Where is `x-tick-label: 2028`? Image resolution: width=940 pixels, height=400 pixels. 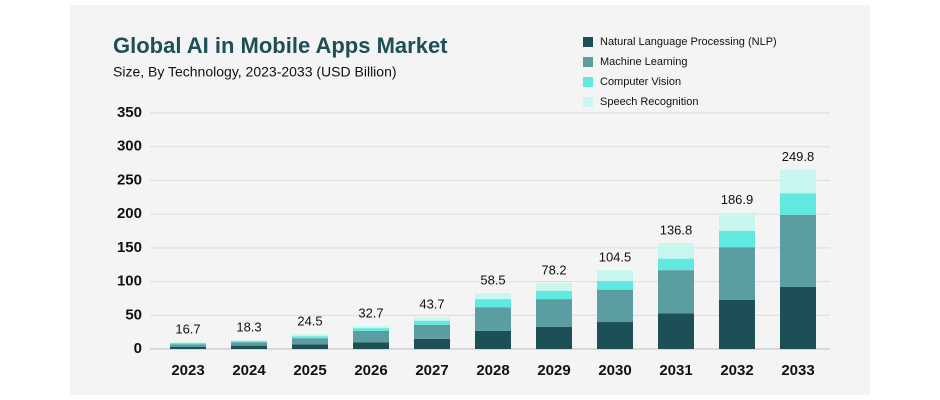 x-tick-label: 2028 is located at coordinates (492, 370).